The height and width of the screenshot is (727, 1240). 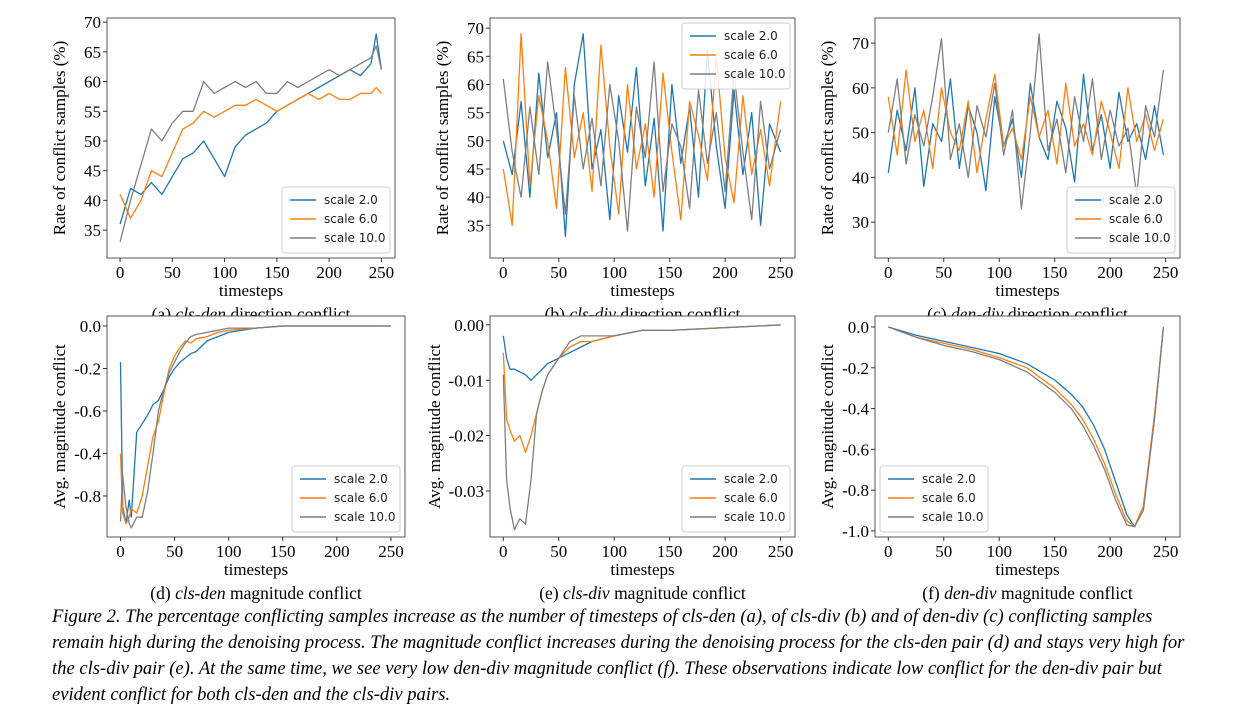 I want to click on y-tick-label: -0.4, so click(x=855, y=409).